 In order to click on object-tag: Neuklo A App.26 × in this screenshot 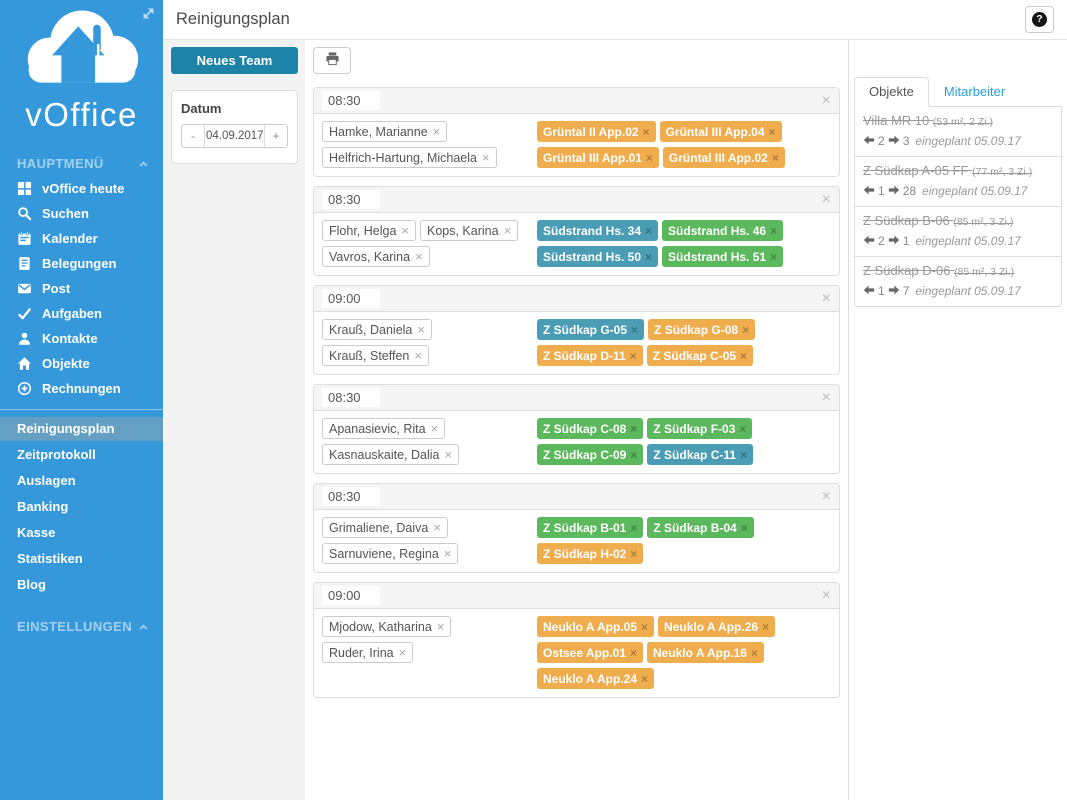, I will do `click(717, 626)`.